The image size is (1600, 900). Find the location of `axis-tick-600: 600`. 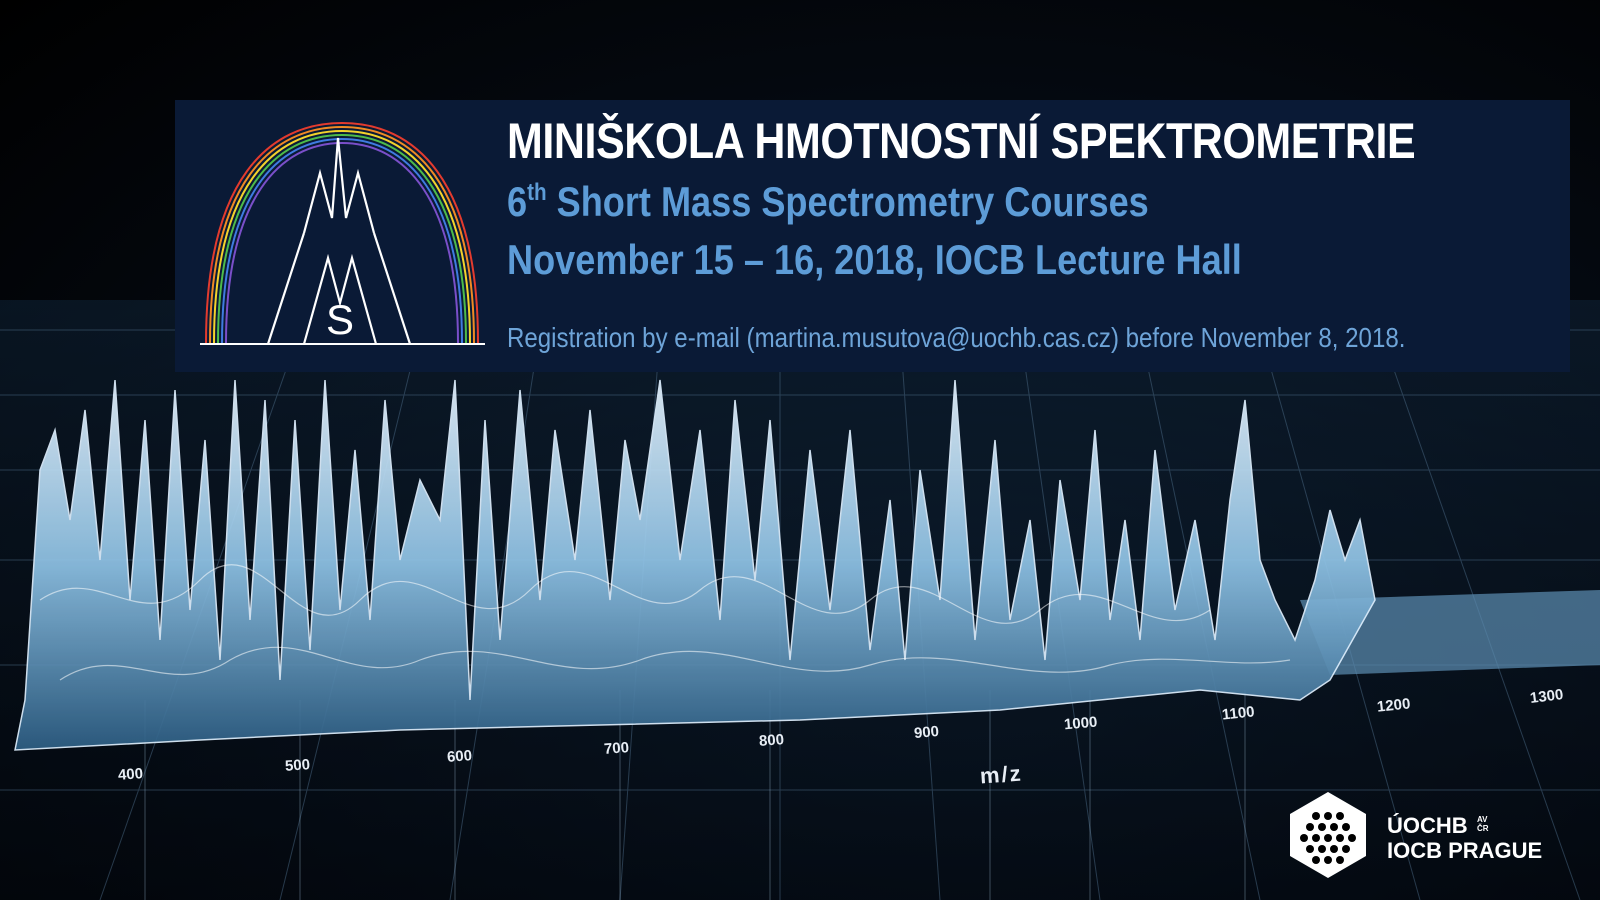

axis-tick-600: 600 is located at coordinates (459, 756).